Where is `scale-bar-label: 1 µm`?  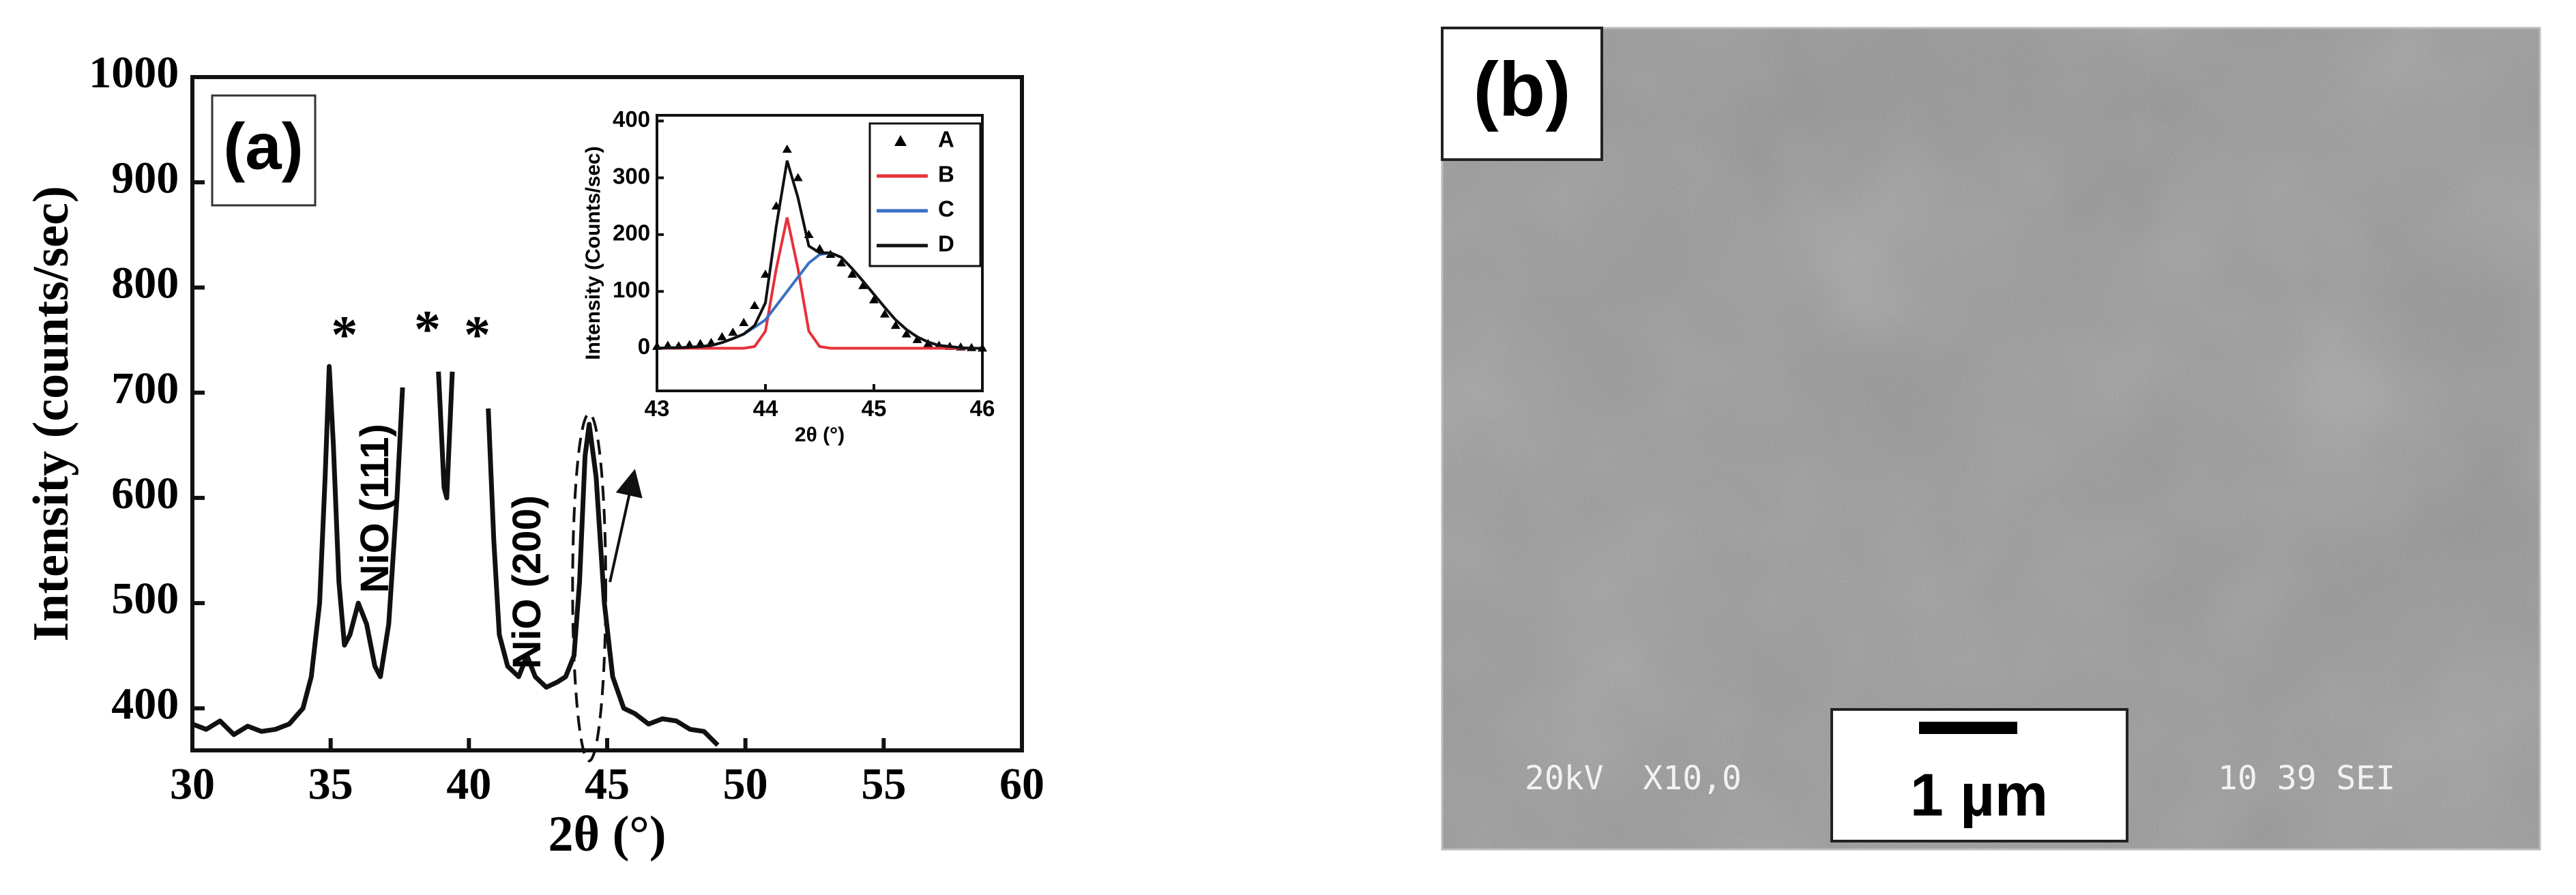
scale-bar-label: 1 µm is located at coordinates (1979, 794).